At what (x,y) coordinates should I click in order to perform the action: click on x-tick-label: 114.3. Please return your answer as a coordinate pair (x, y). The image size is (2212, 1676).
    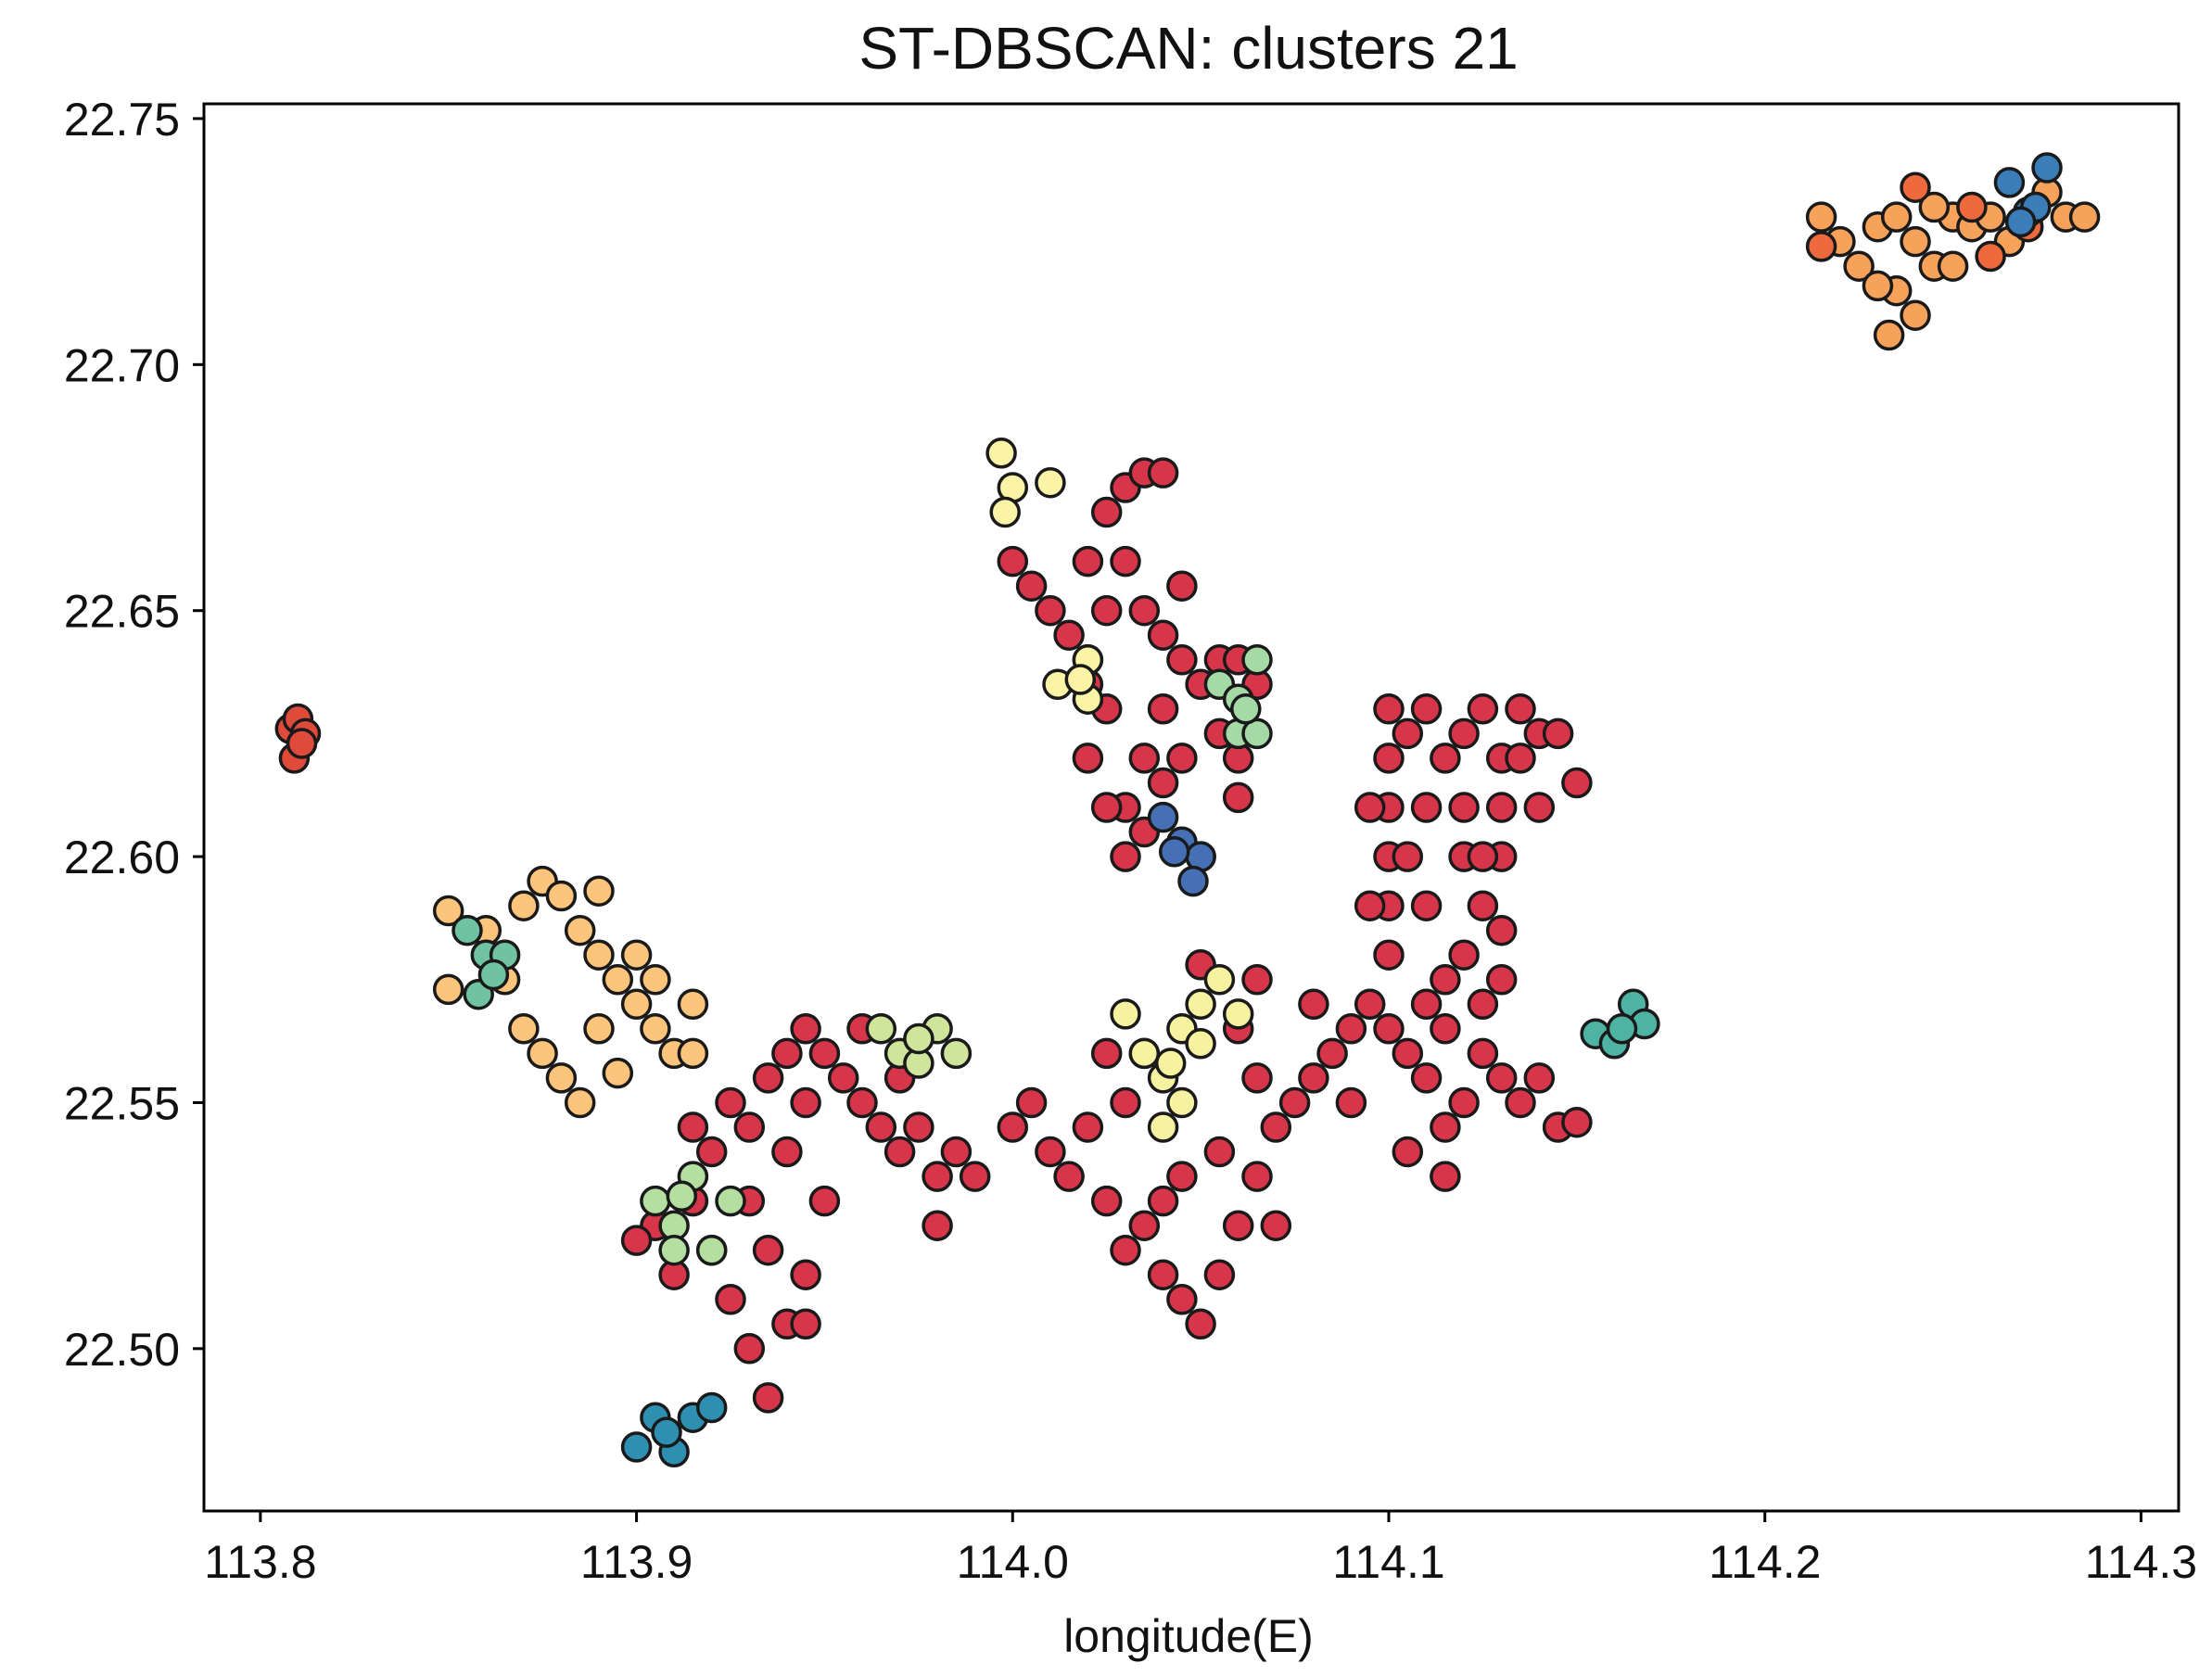
    Looking at the image, I should click on (2141, 1562).